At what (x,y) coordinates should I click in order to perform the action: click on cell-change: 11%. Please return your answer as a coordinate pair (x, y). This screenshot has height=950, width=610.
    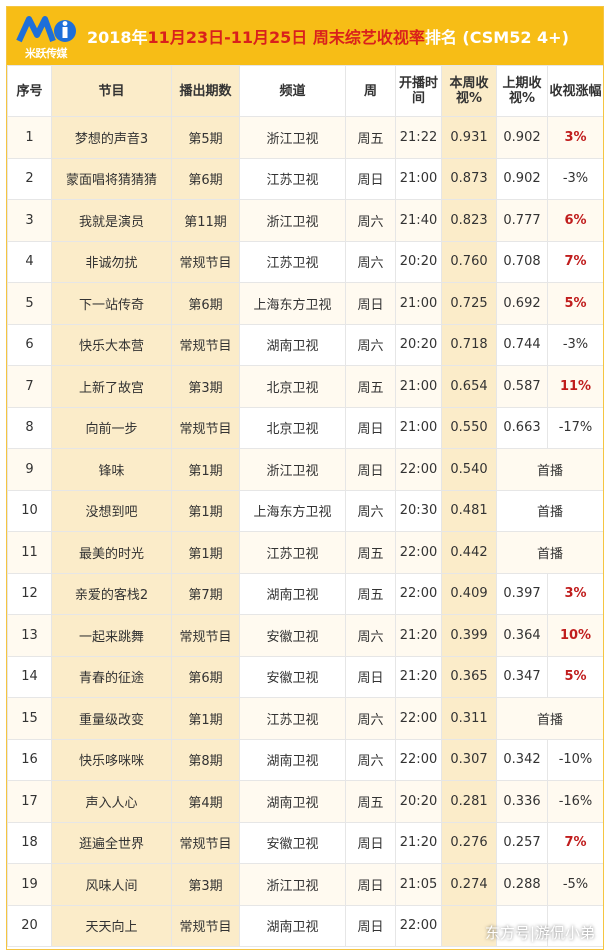
    Looking at the image, I should click on (575, 386).